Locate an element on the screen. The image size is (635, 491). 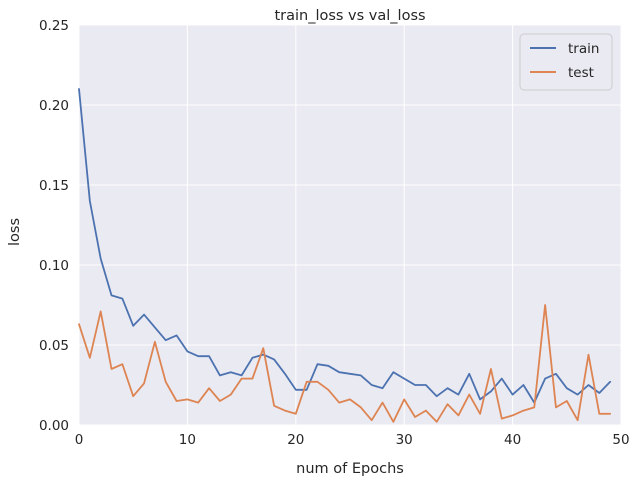
legend-label-test: test is located at coordinates (581, 73).